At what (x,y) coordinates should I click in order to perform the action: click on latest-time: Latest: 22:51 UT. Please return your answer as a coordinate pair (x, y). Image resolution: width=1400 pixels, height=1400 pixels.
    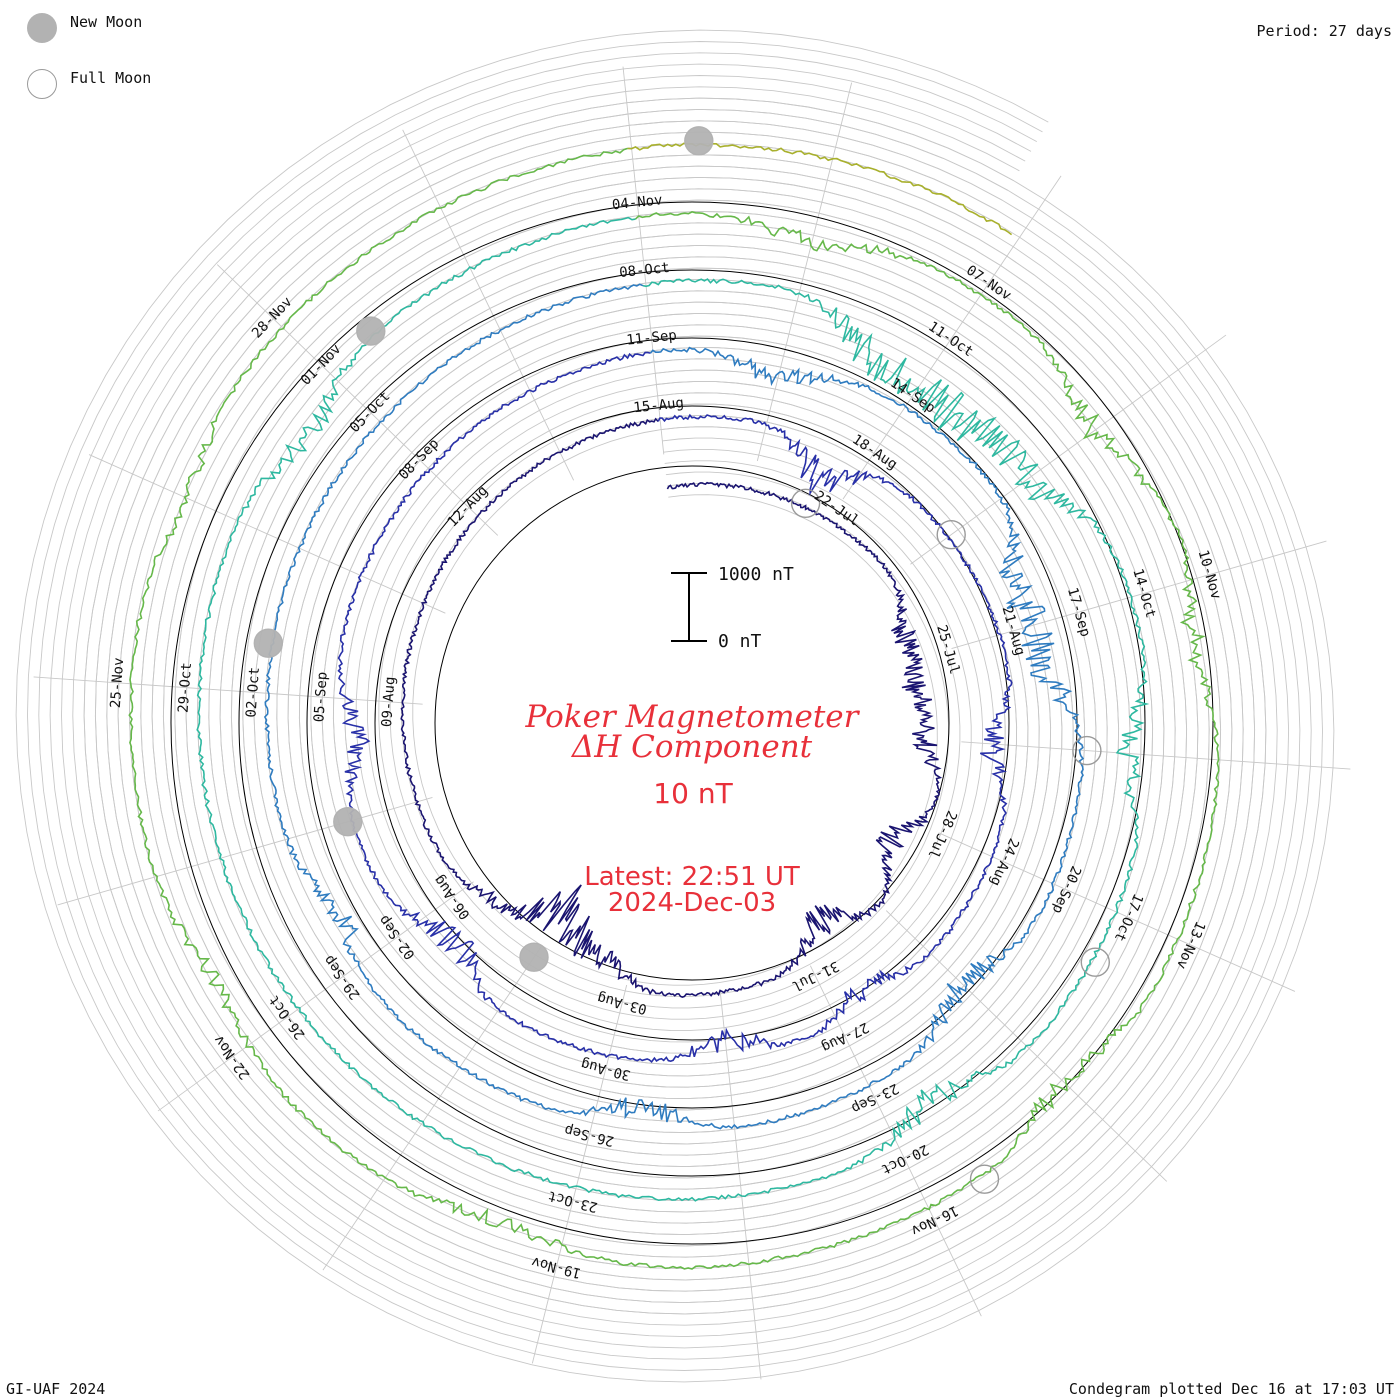
    Looking at the image, I should click on (692, 877).